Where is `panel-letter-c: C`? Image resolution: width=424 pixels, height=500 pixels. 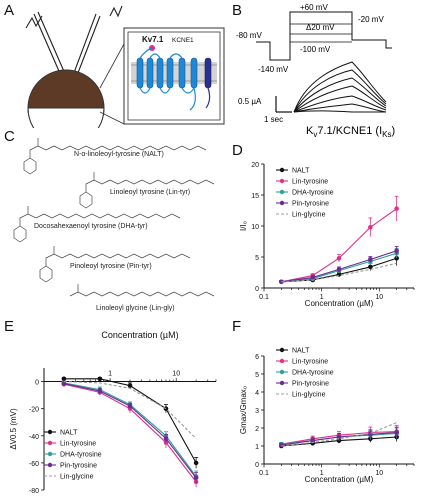 panel-letter-c: C is located at coordinates (9, 136).